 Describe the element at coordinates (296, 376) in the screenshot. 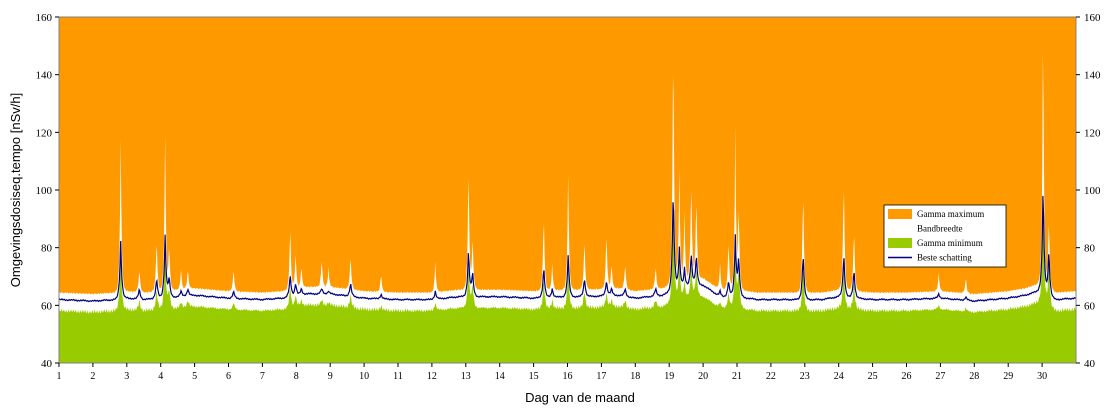

I see `x-tick-label: 8` at that location.